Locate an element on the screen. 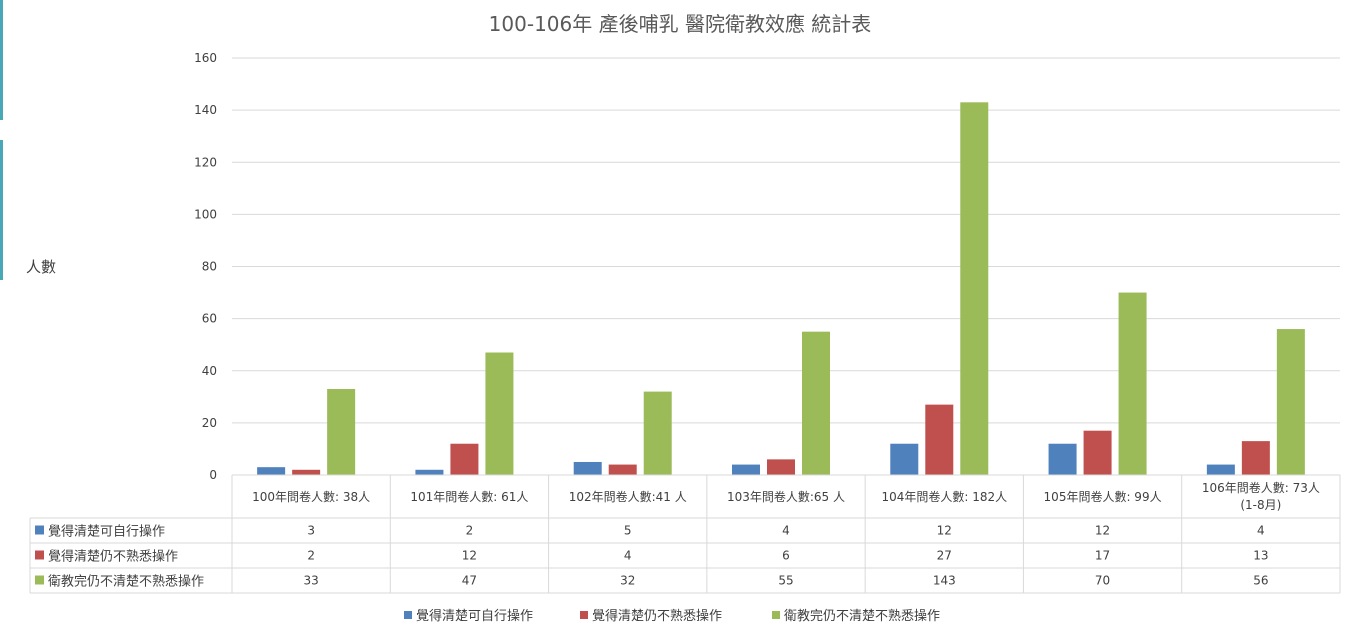  bar-s3-c1 is located at coordinates (341, 431).